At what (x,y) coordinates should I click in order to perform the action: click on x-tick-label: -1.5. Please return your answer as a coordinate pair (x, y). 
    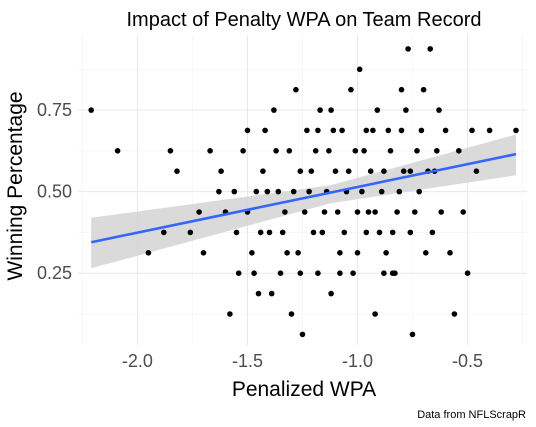
    Looking at the image, I should click on (247, 361).